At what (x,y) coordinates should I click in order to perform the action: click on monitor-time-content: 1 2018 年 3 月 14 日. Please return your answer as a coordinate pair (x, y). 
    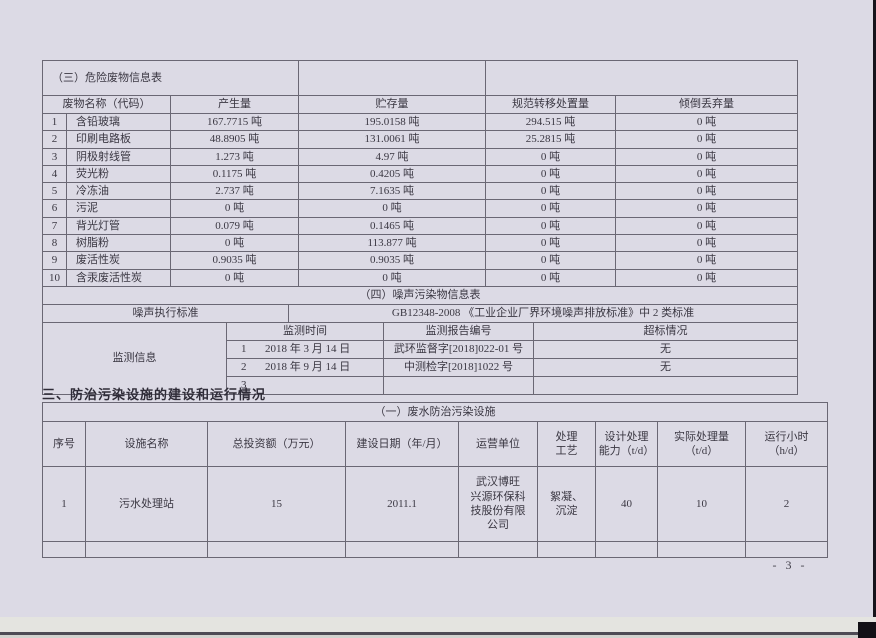
    Looking at the image, I should click on (305, 349).